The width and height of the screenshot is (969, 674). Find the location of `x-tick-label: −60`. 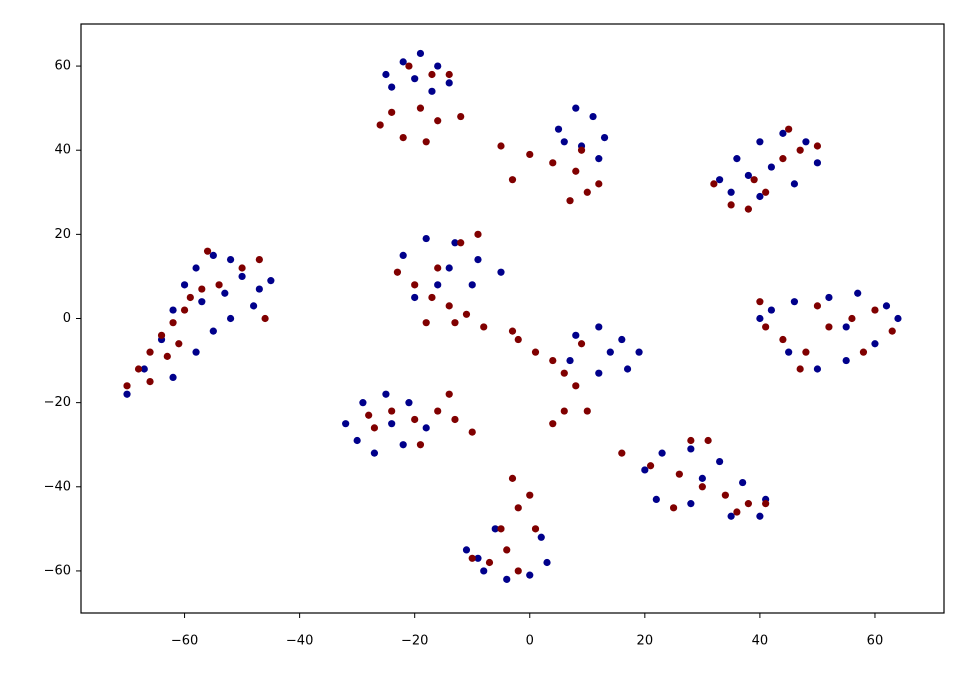

x-tick-label: −60 is located at coordinates (184, 641).